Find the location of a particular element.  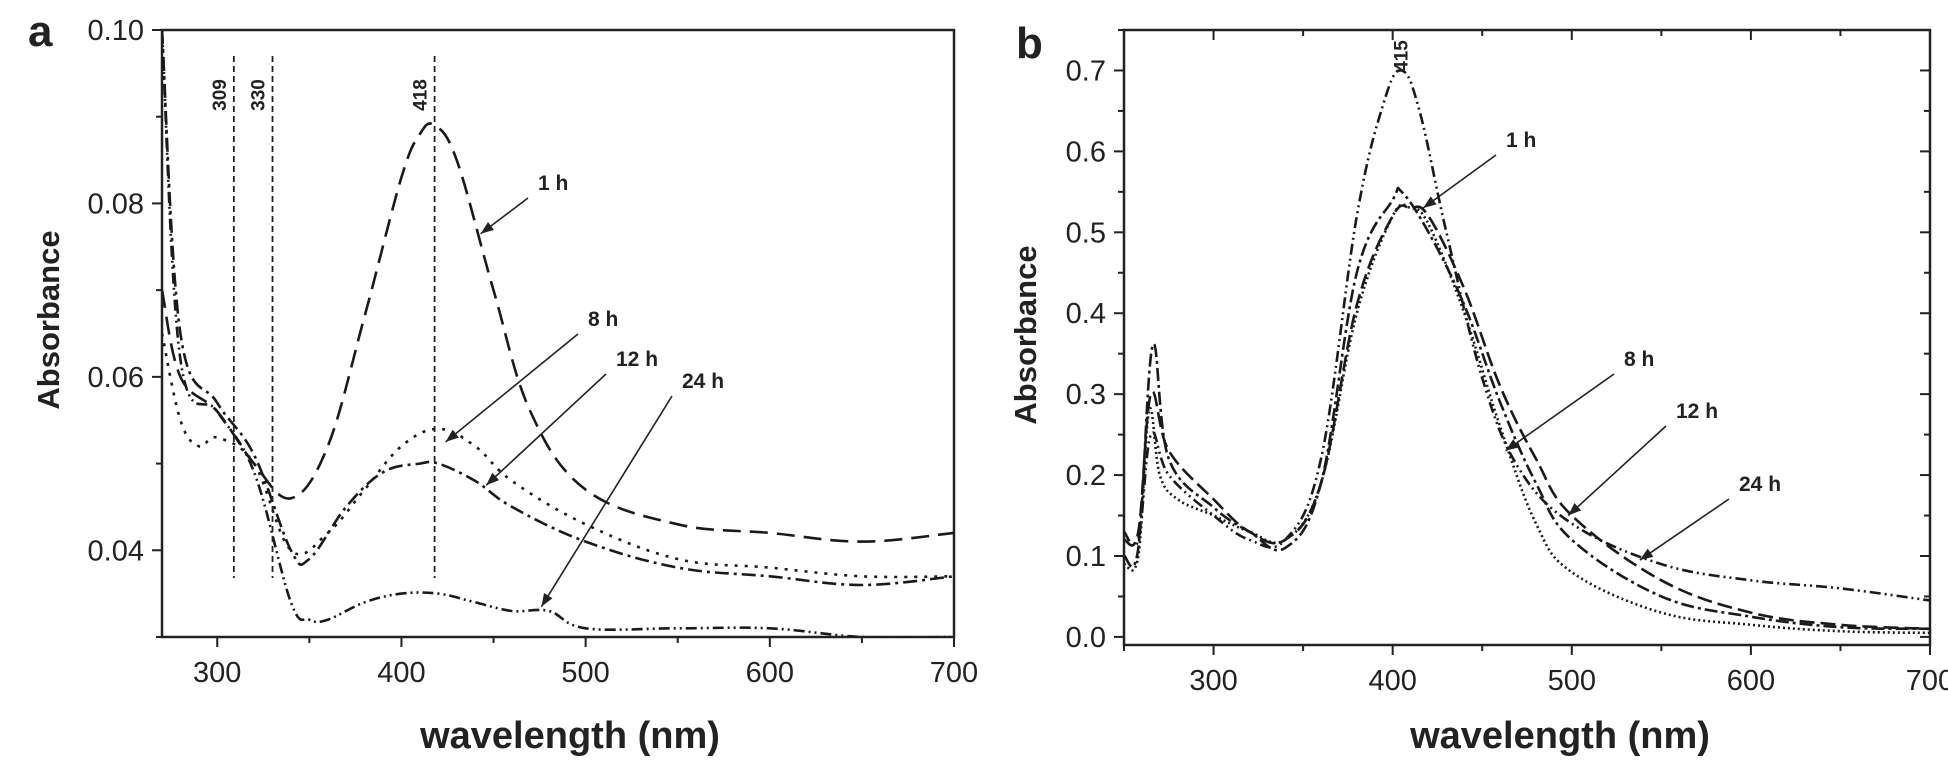

panel-a-x-tick-label: 300 is located at coordinates (217, 673).